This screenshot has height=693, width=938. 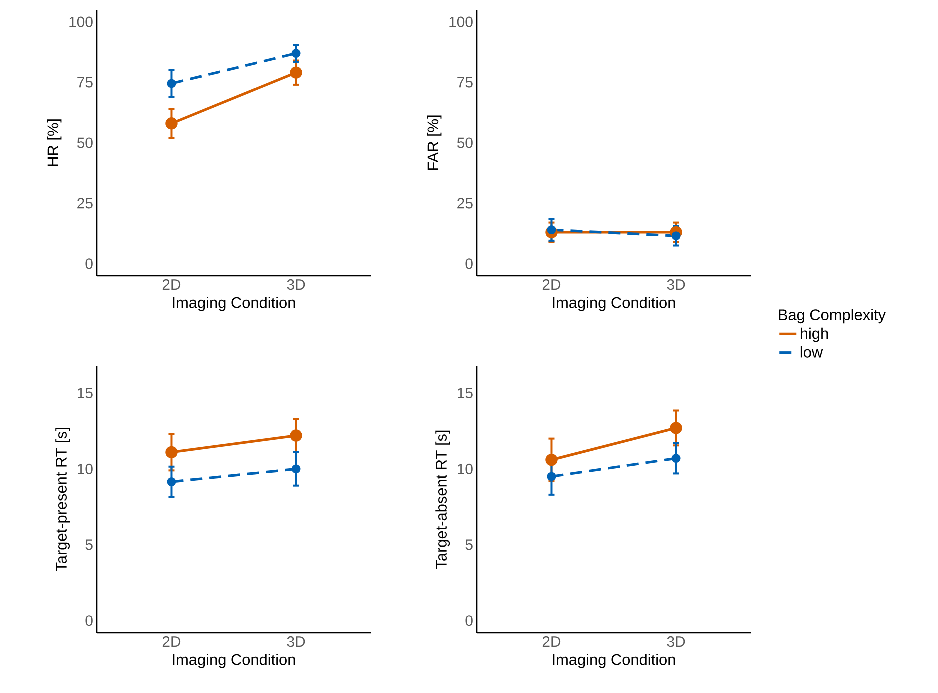 I want to click on y-axis-title: Target-absent RT [s], so click(x=443, y=499).